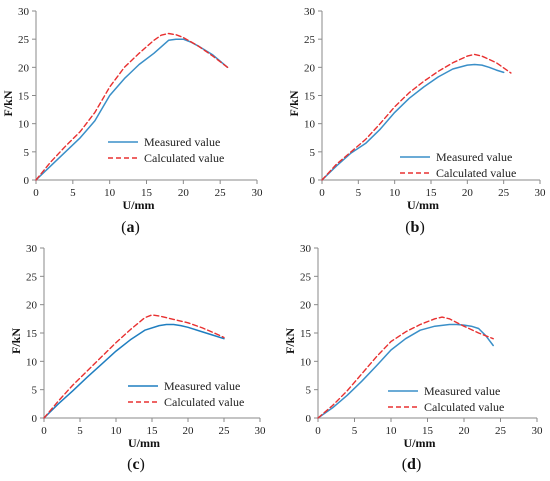  I want to click on panel-label: (d), so click(412, 464).